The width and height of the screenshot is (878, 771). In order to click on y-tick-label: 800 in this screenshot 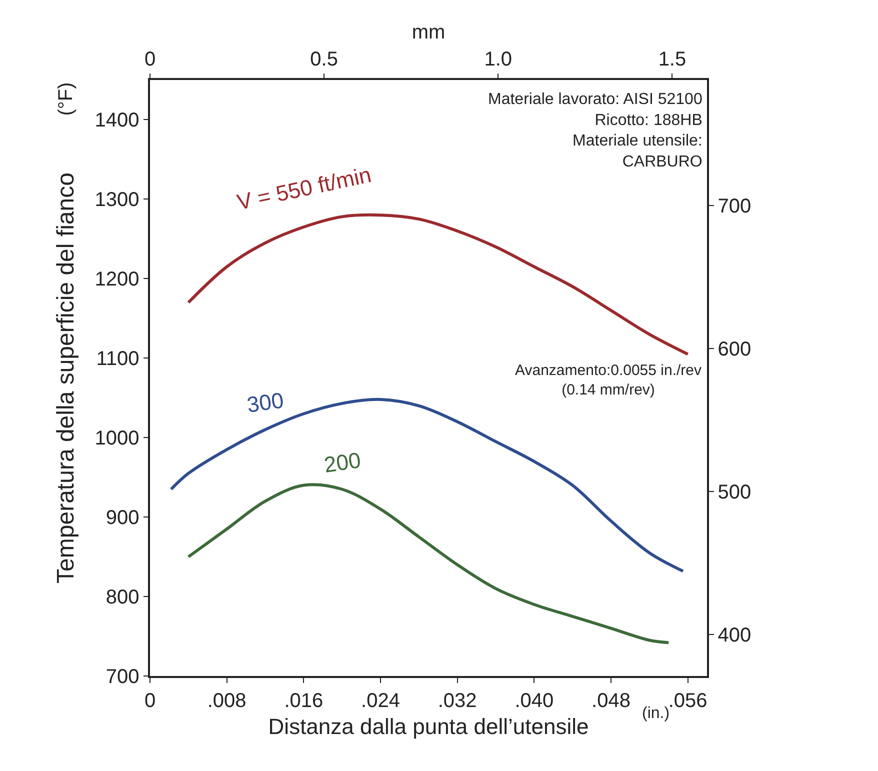, I will do `click(123, 597)`.